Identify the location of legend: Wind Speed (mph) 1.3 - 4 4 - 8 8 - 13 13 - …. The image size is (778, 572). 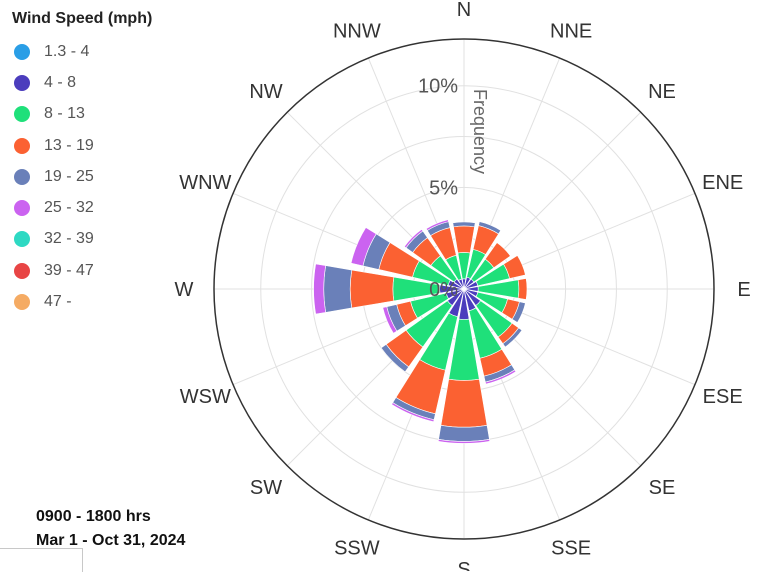
(82, 164).